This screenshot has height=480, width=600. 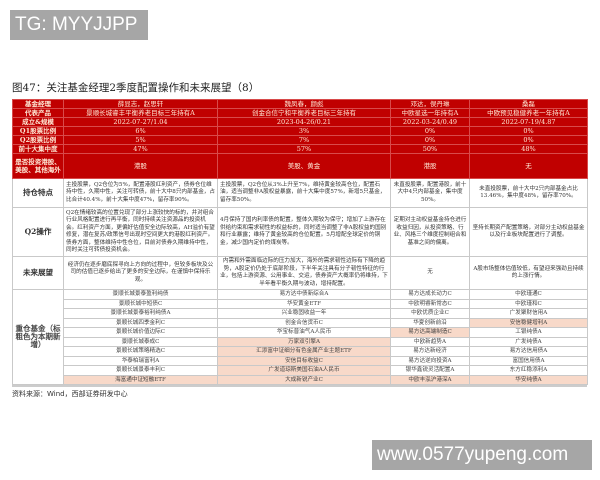 What do you see at coordinates (140, 351) in the screenshot?
I see `holding-fund-cell: 景顺长城策略精选C` at bounding box center [140, 351].